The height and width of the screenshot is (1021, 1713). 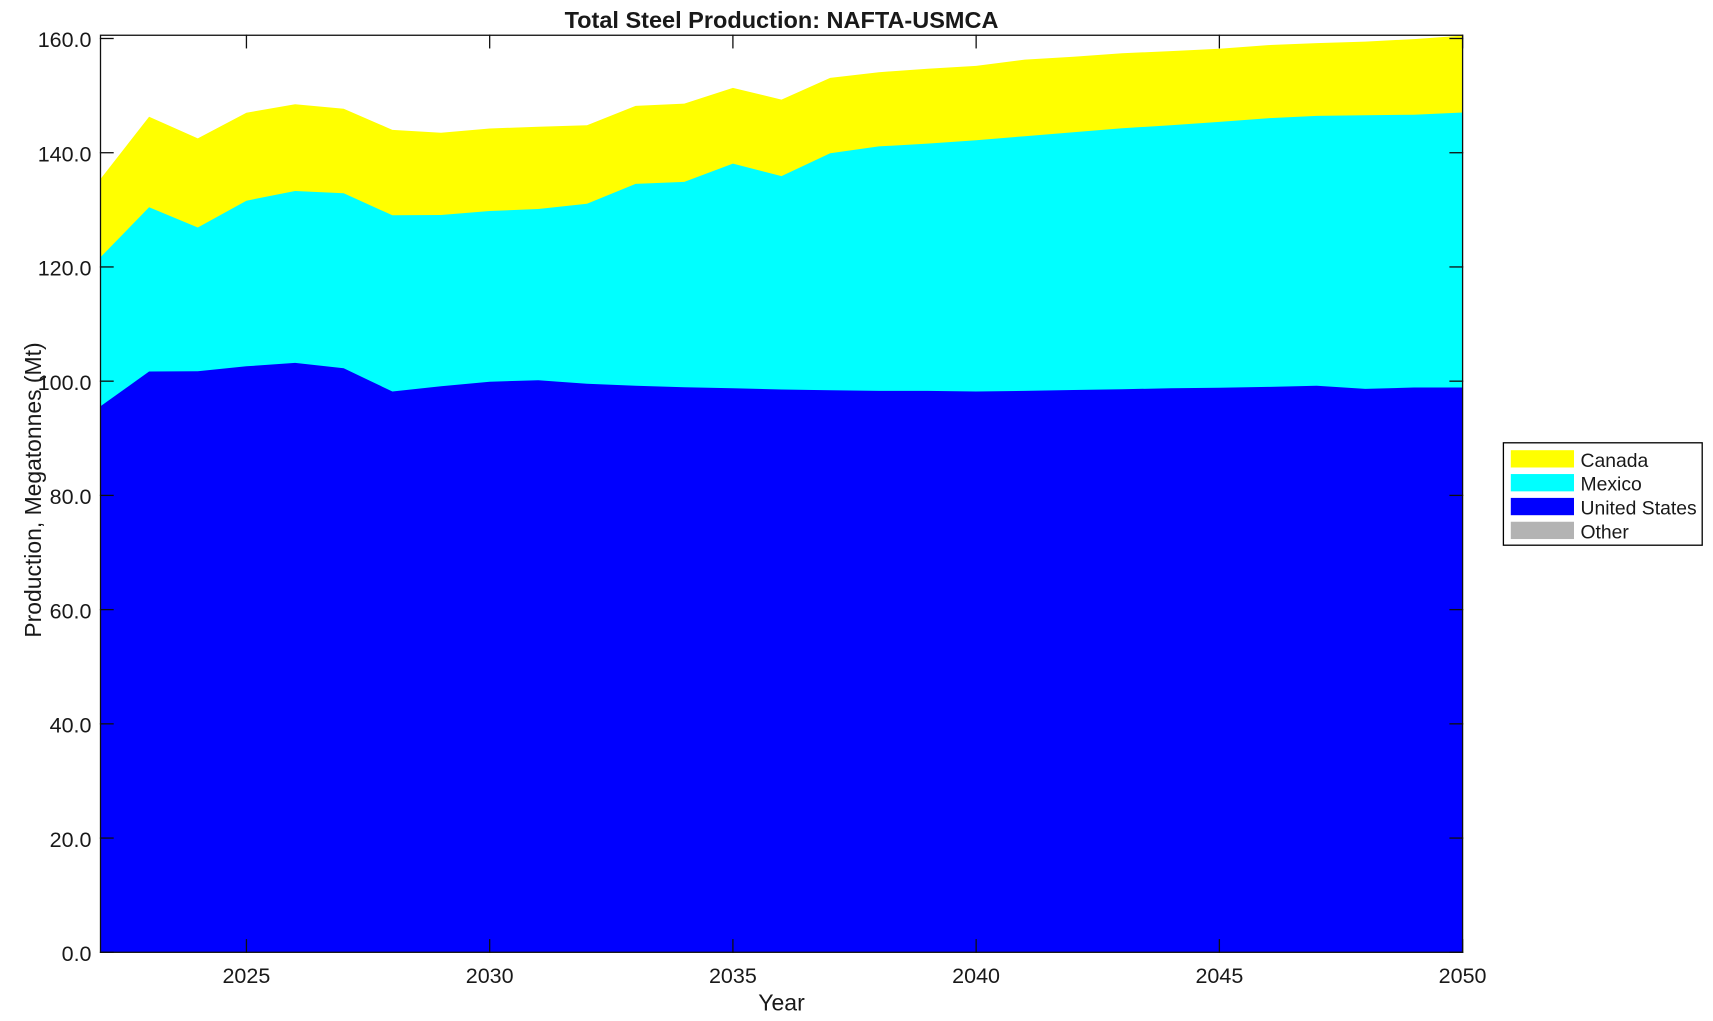 I want to click on svg-text: 2025, so click(x=246, y=976).